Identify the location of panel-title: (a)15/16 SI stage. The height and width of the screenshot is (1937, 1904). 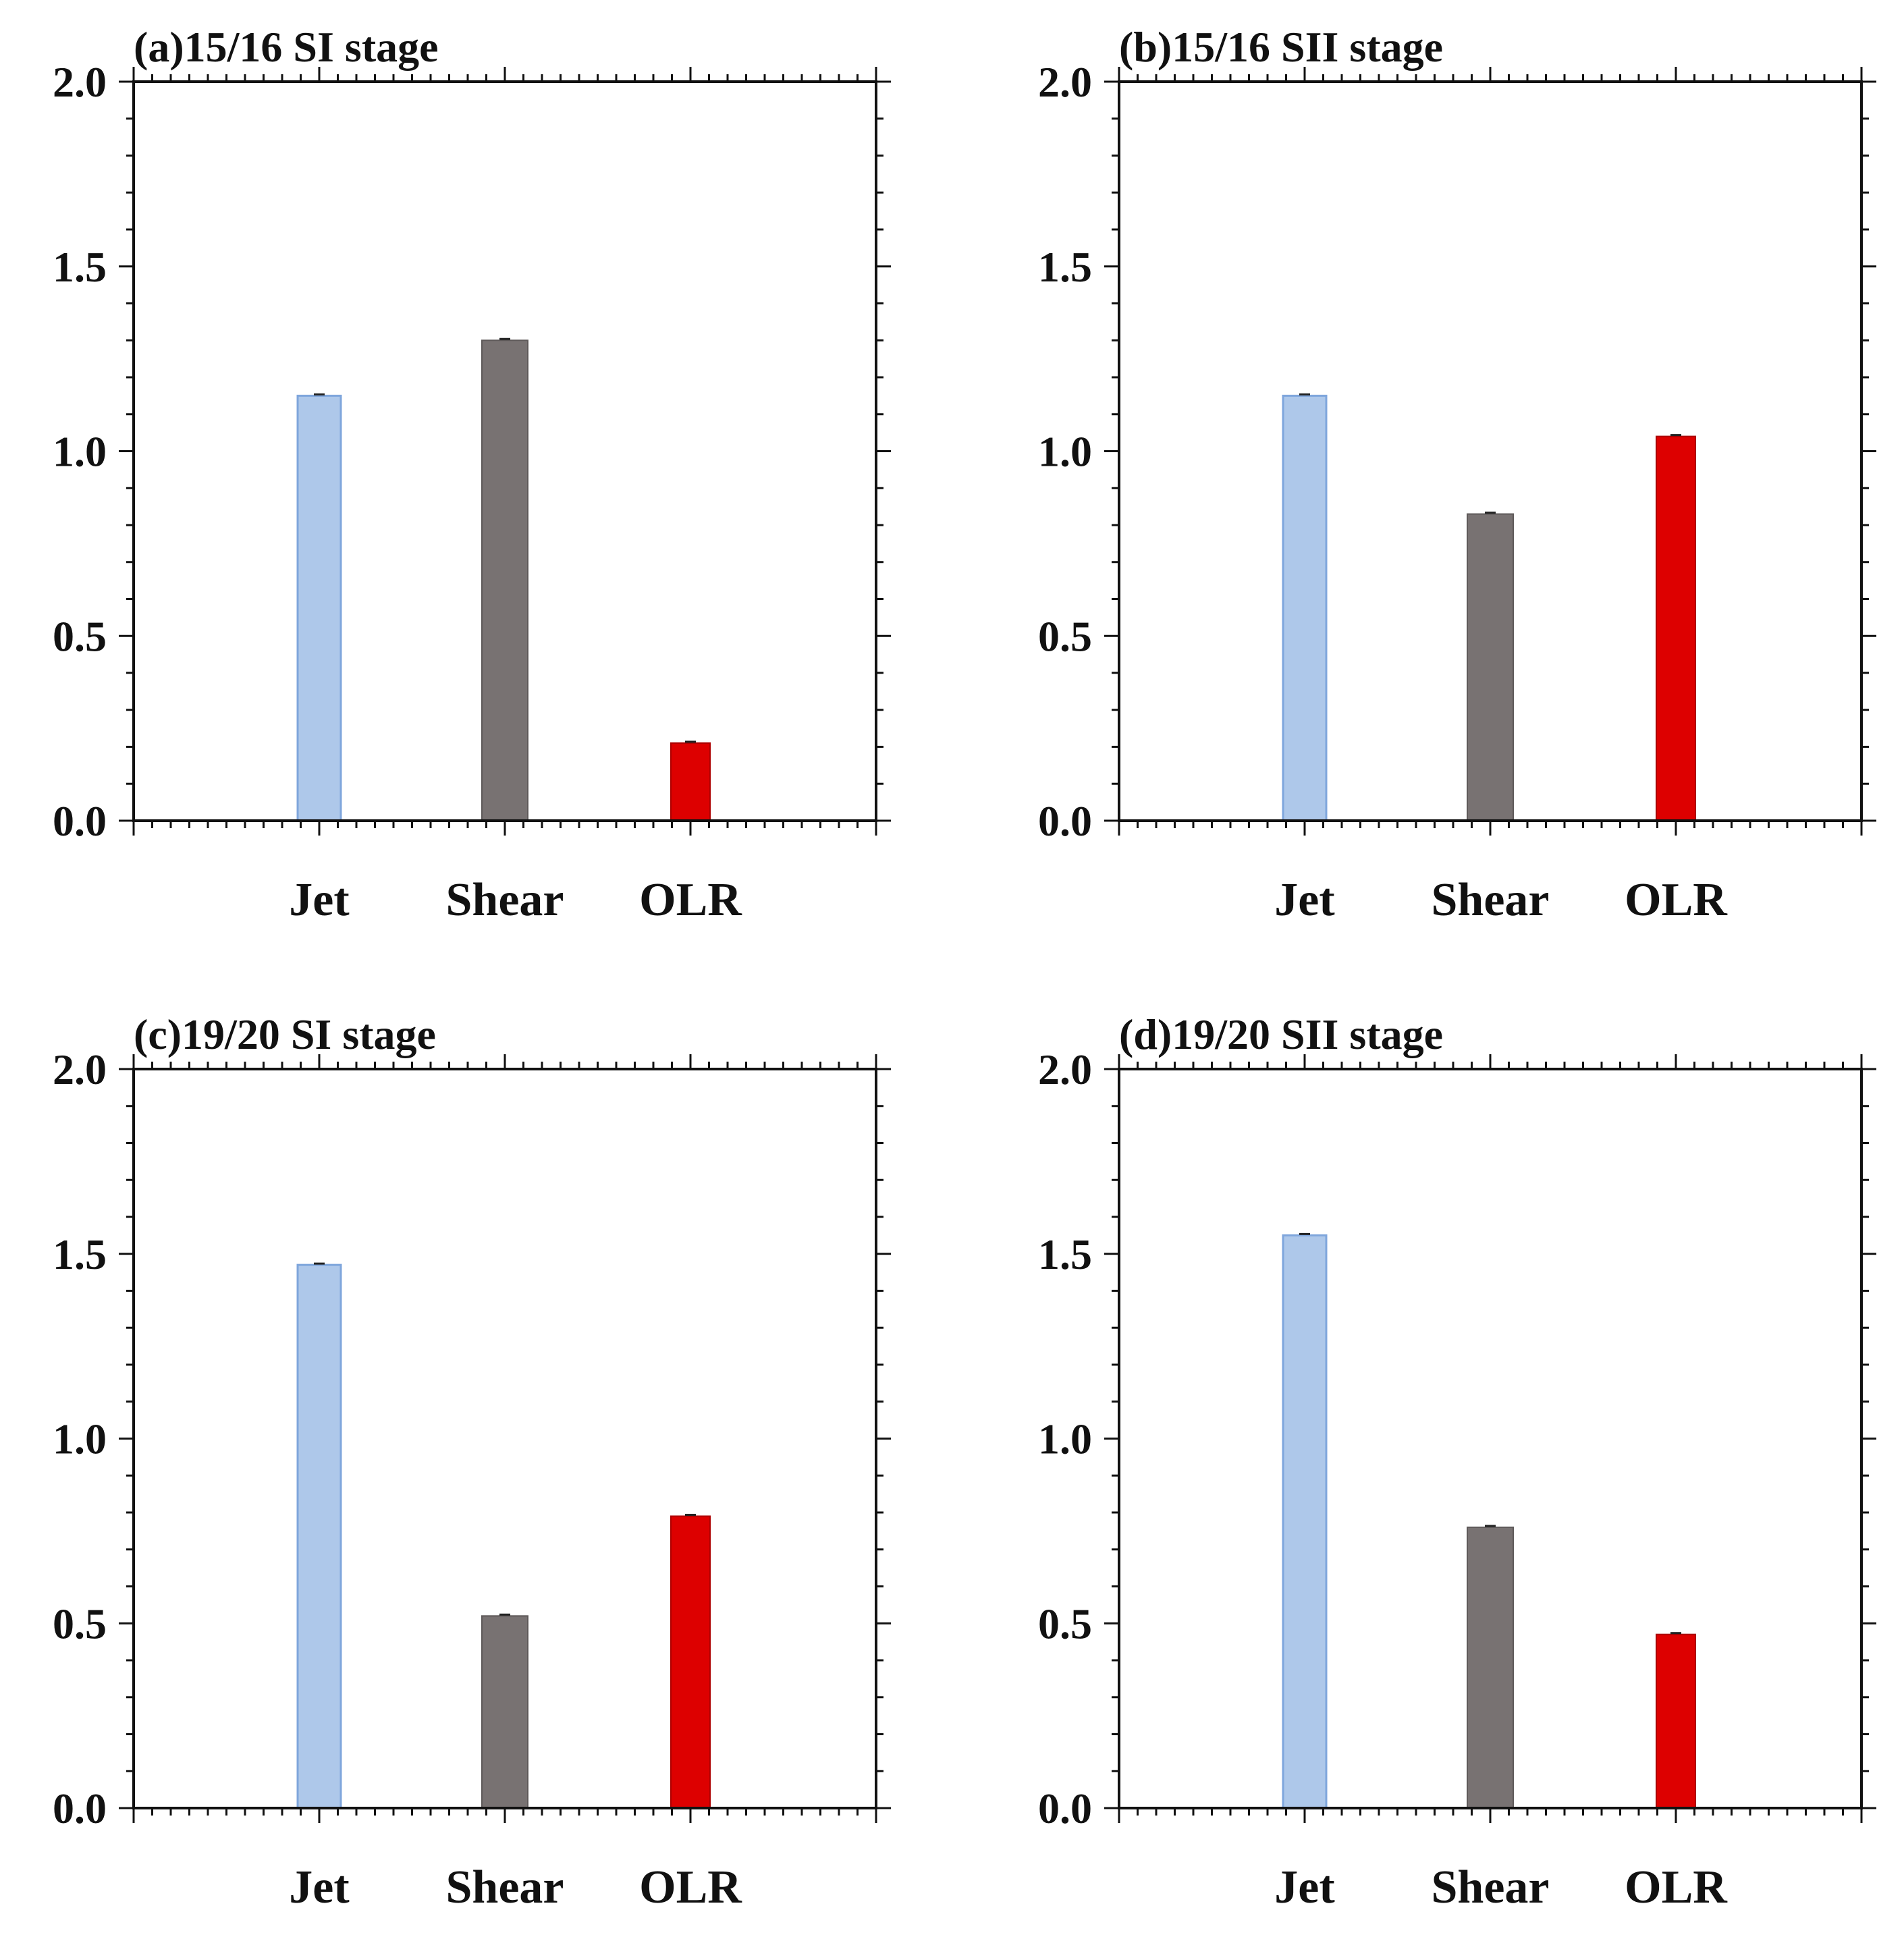
(287, 47).